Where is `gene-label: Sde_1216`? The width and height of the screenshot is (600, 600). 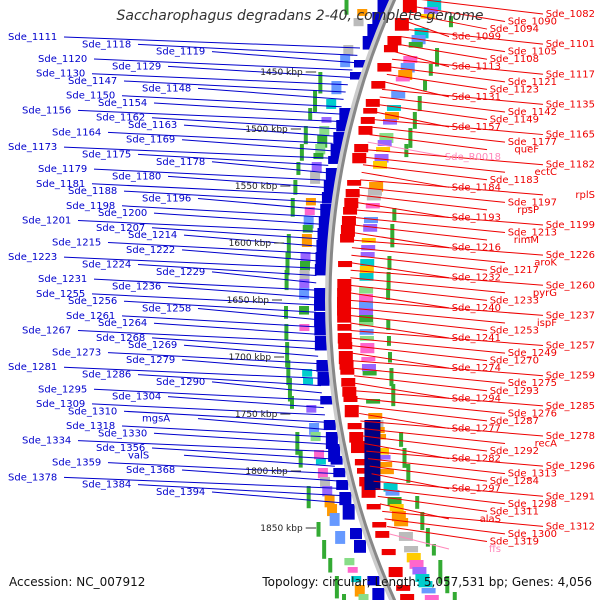
gene-label: Sde_1216 is located at coordinates (476, 248).